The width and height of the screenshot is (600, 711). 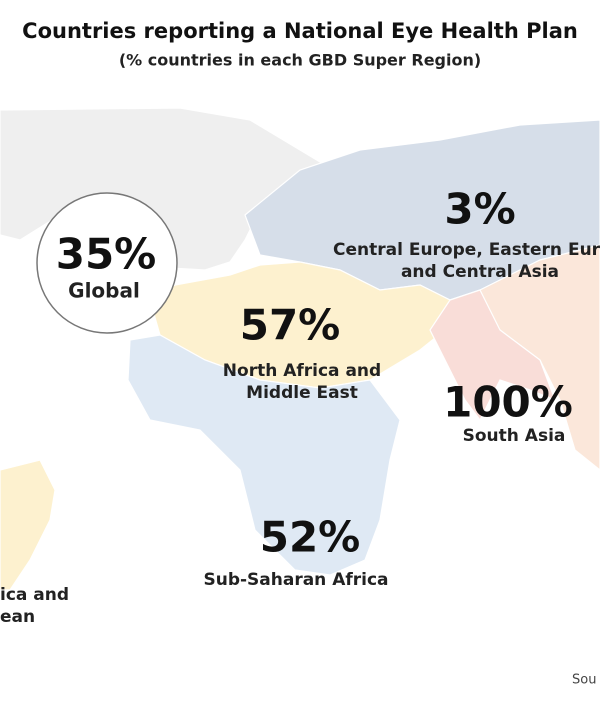 What do you see at coordinates (310, 537) in the screenshot?
I see `region-value: 52%` at bounding box center [310, 537].